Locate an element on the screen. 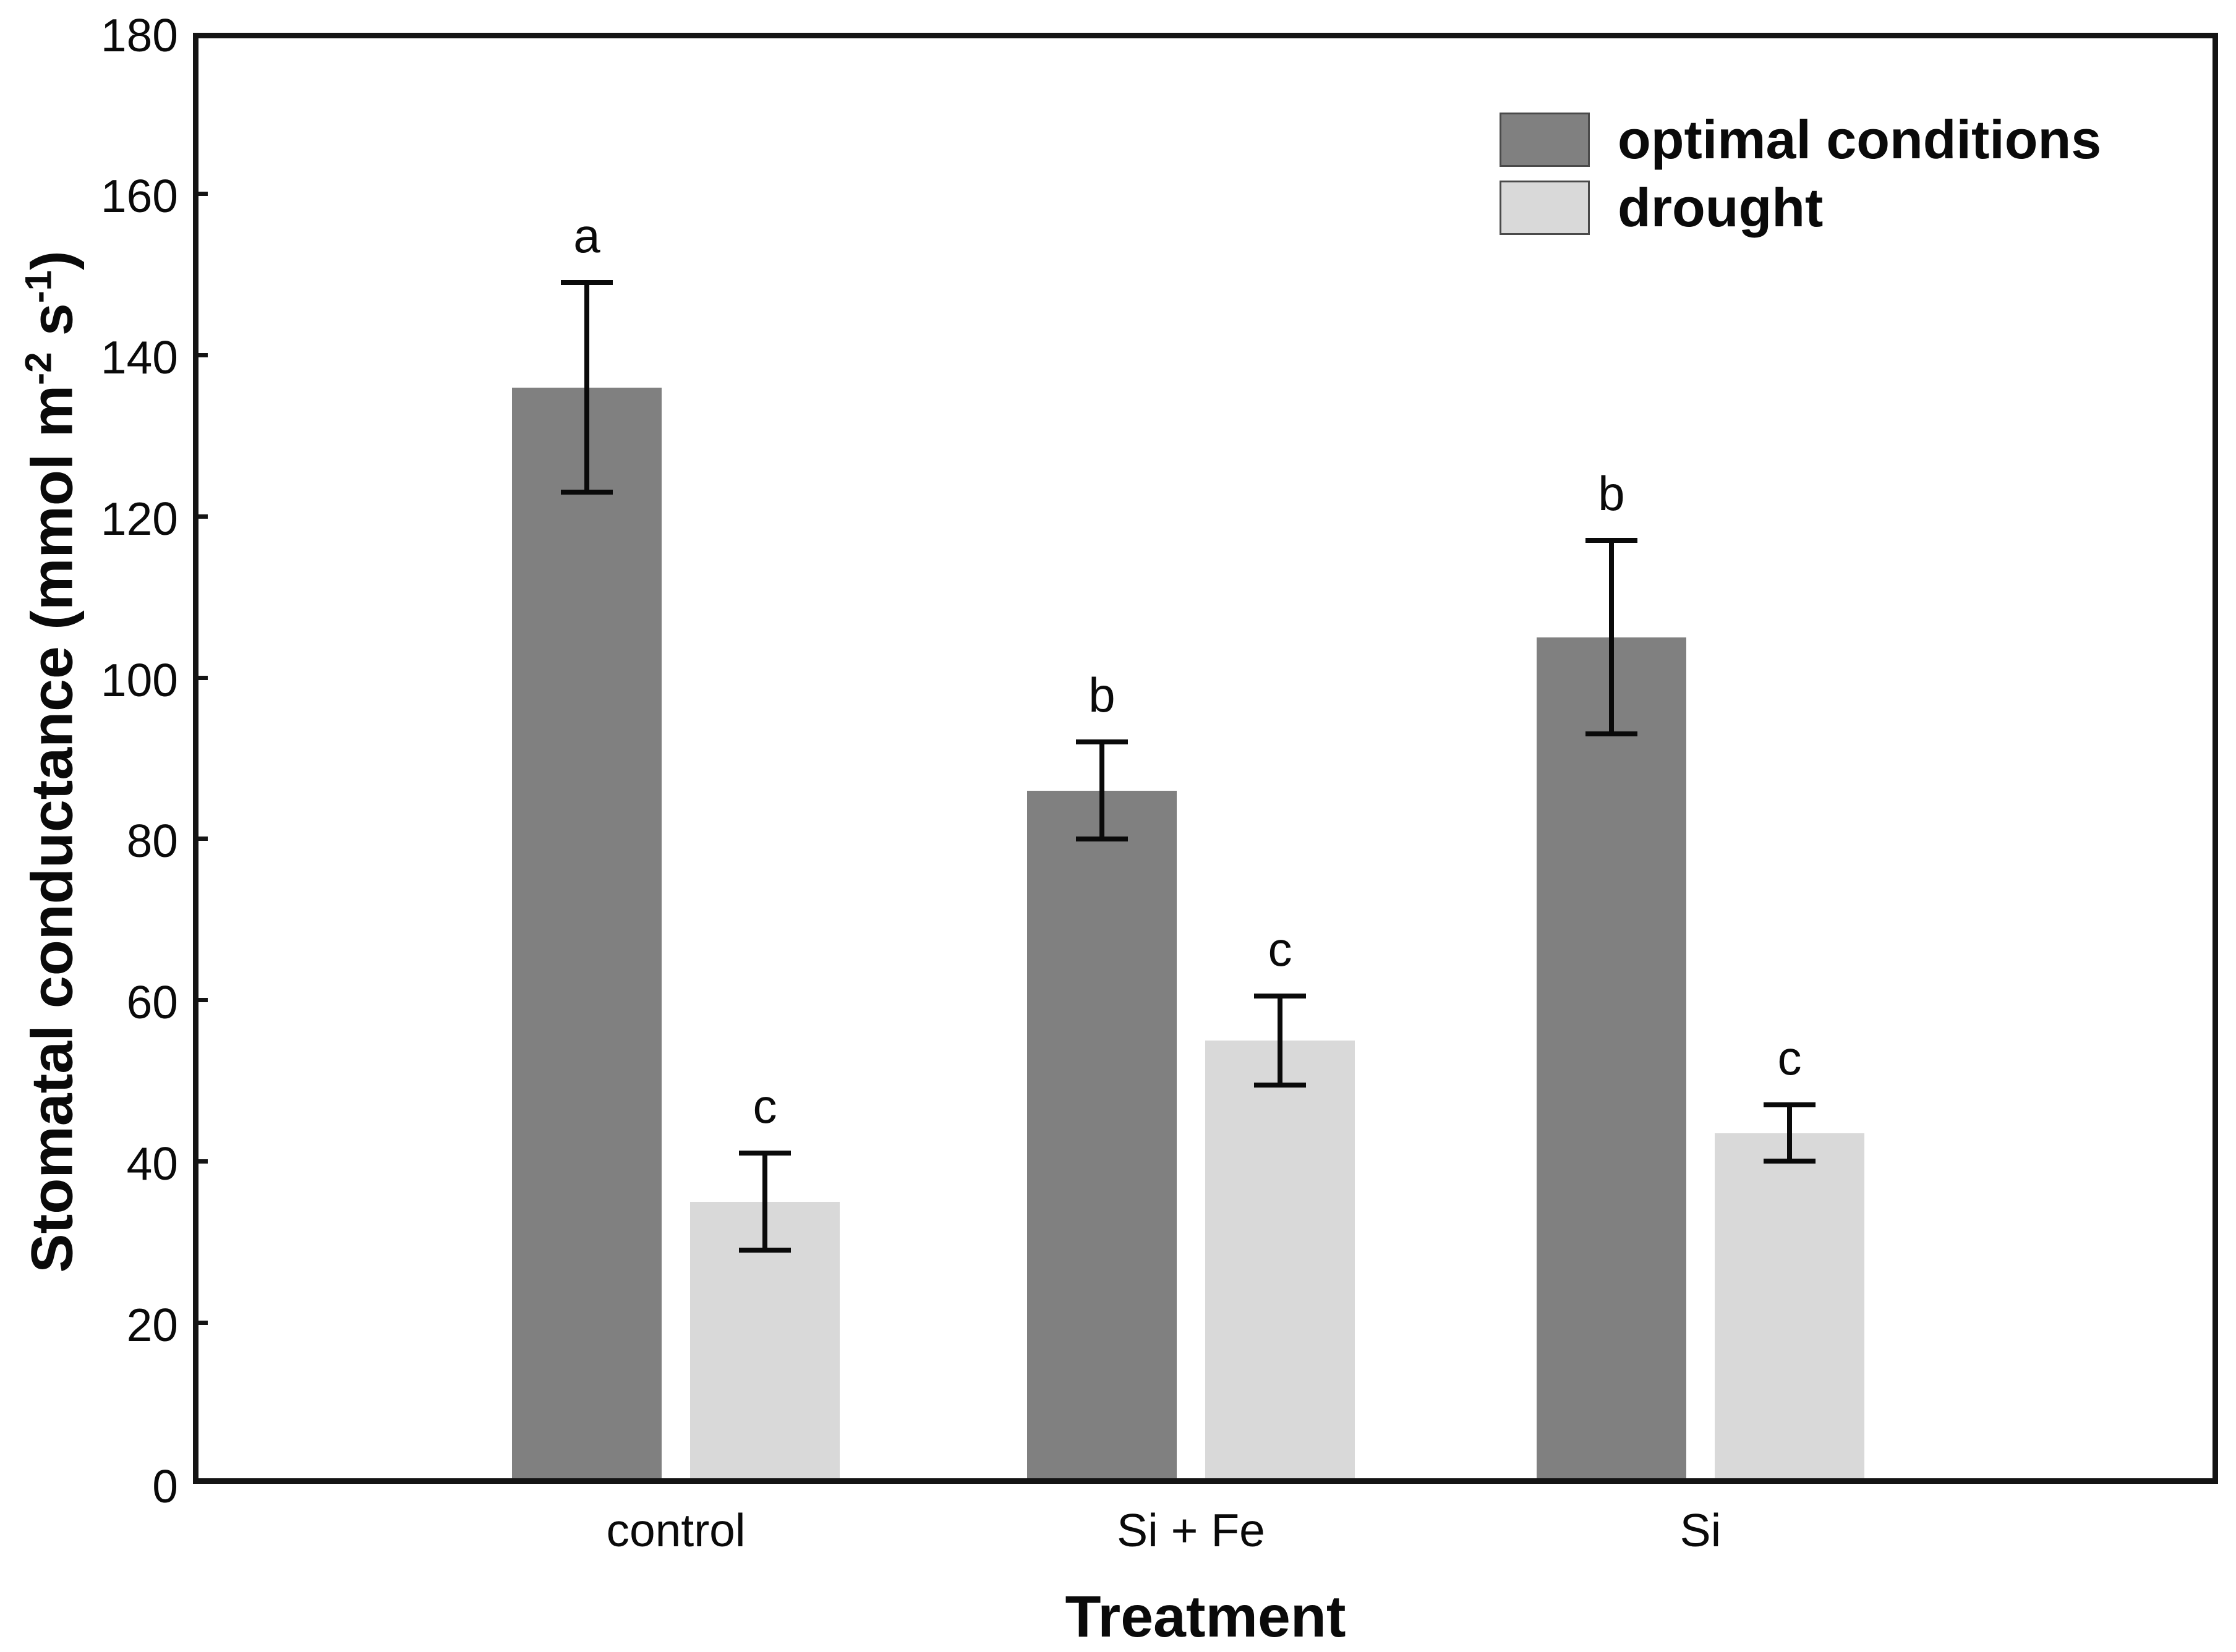  y-axis-title: Stomatal conductance (mmol m-2 s-1) is located at coordinates (51, 761).